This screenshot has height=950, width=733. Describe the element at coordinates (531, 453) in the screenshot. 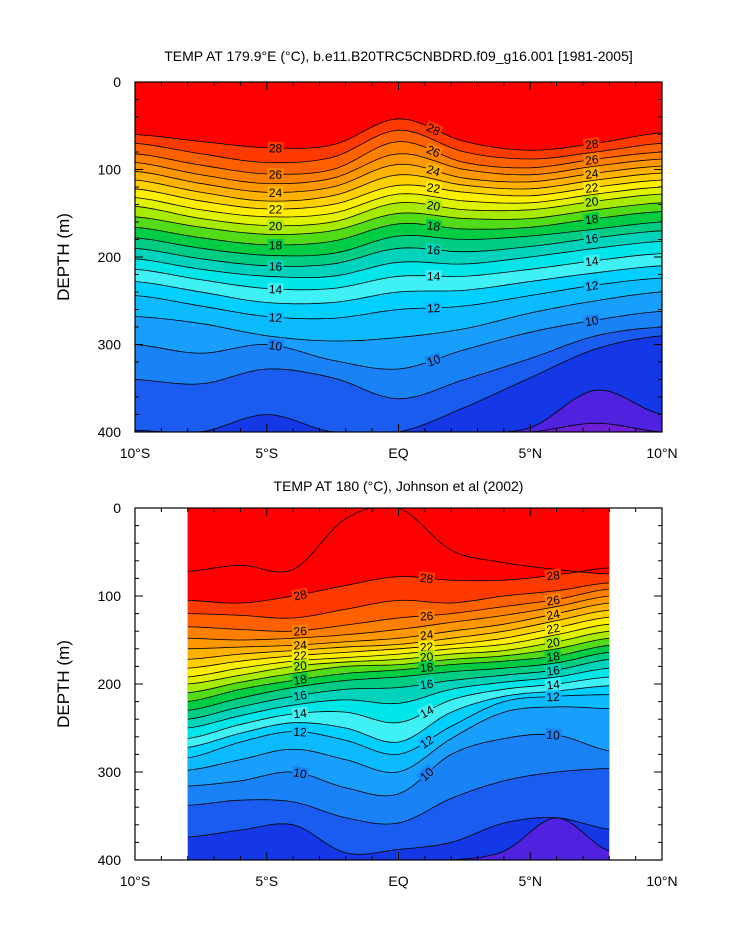

I see `x-tick-label: 5°N` at that location.